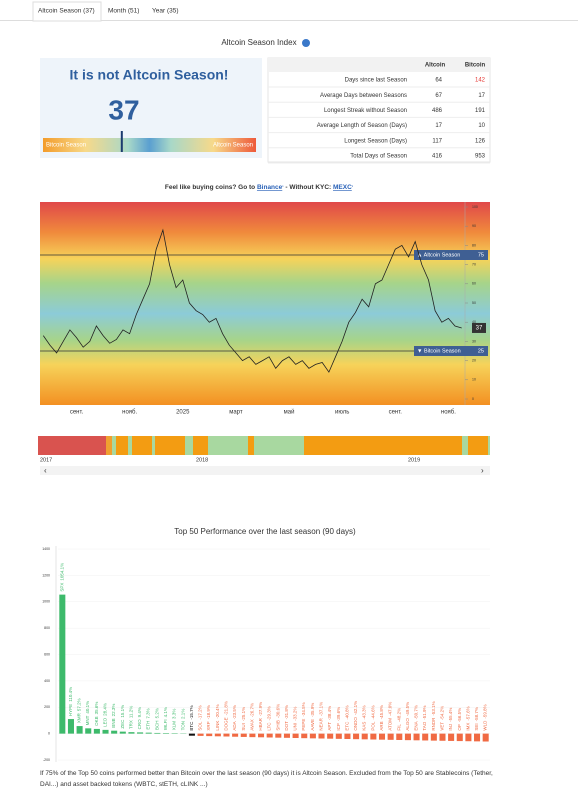 The height and width of the screenshot is (800, 578). I want to click on bar-label: IMX -57.6%, so click(468, 718).